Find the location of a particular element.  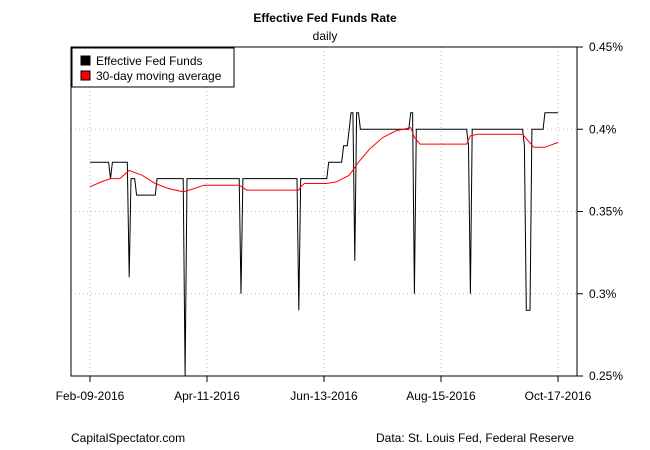

x-tick-label: Oct-17-2016 is located at coordinates (558, 396).